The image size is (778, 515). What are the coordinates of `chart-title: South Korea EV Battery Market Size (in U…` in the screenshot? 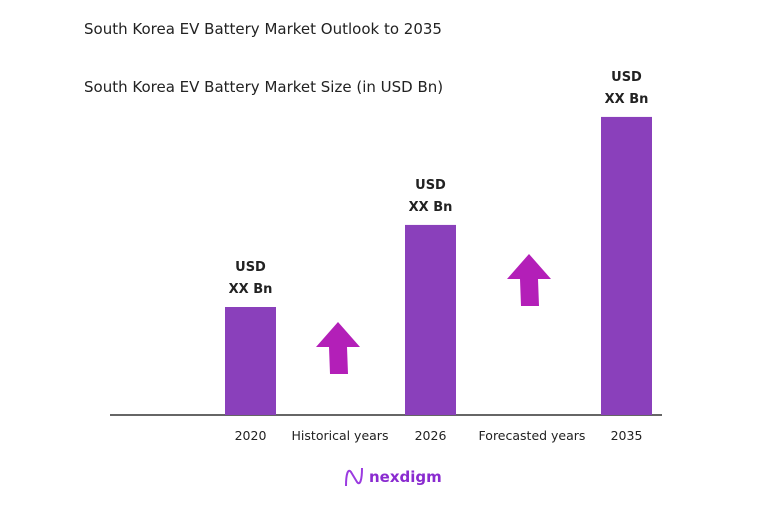 It's located at (264, 87).